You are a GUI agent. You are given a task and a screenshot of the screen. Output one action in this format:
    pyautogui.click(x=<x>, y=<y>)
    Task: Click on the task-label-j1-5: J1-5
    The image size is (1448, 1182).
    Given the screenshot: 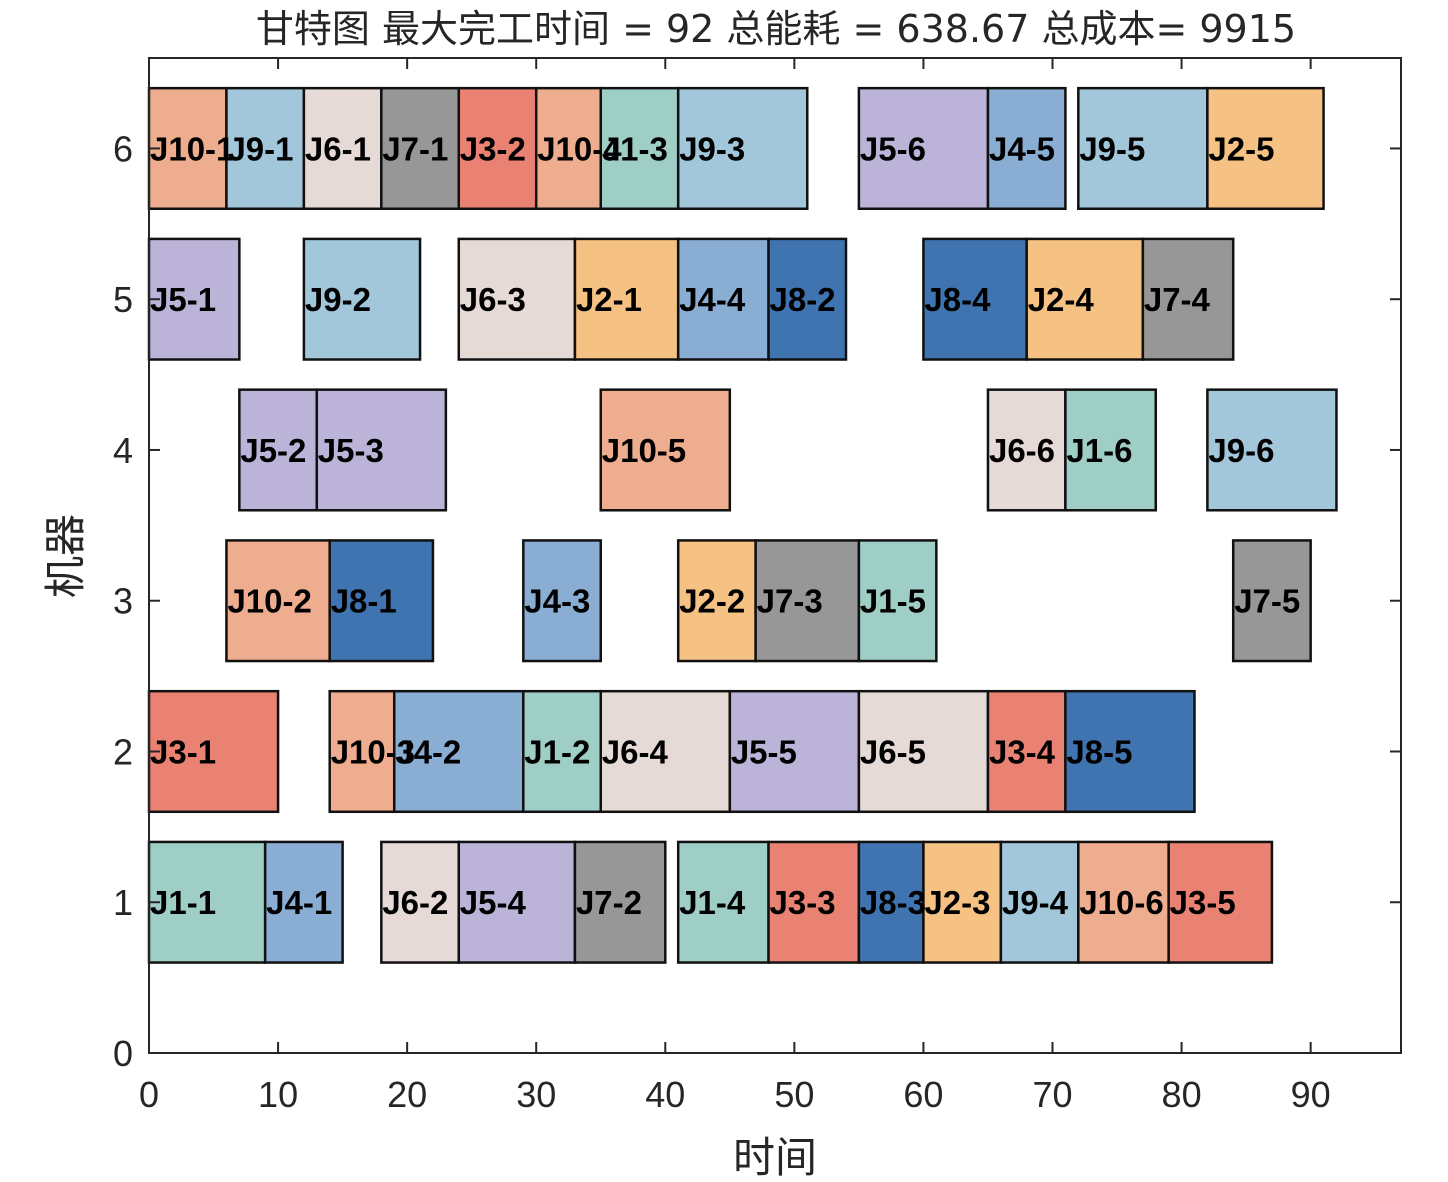 What is the action you would take?
    pyautogui.click(x=893, y=601)
    